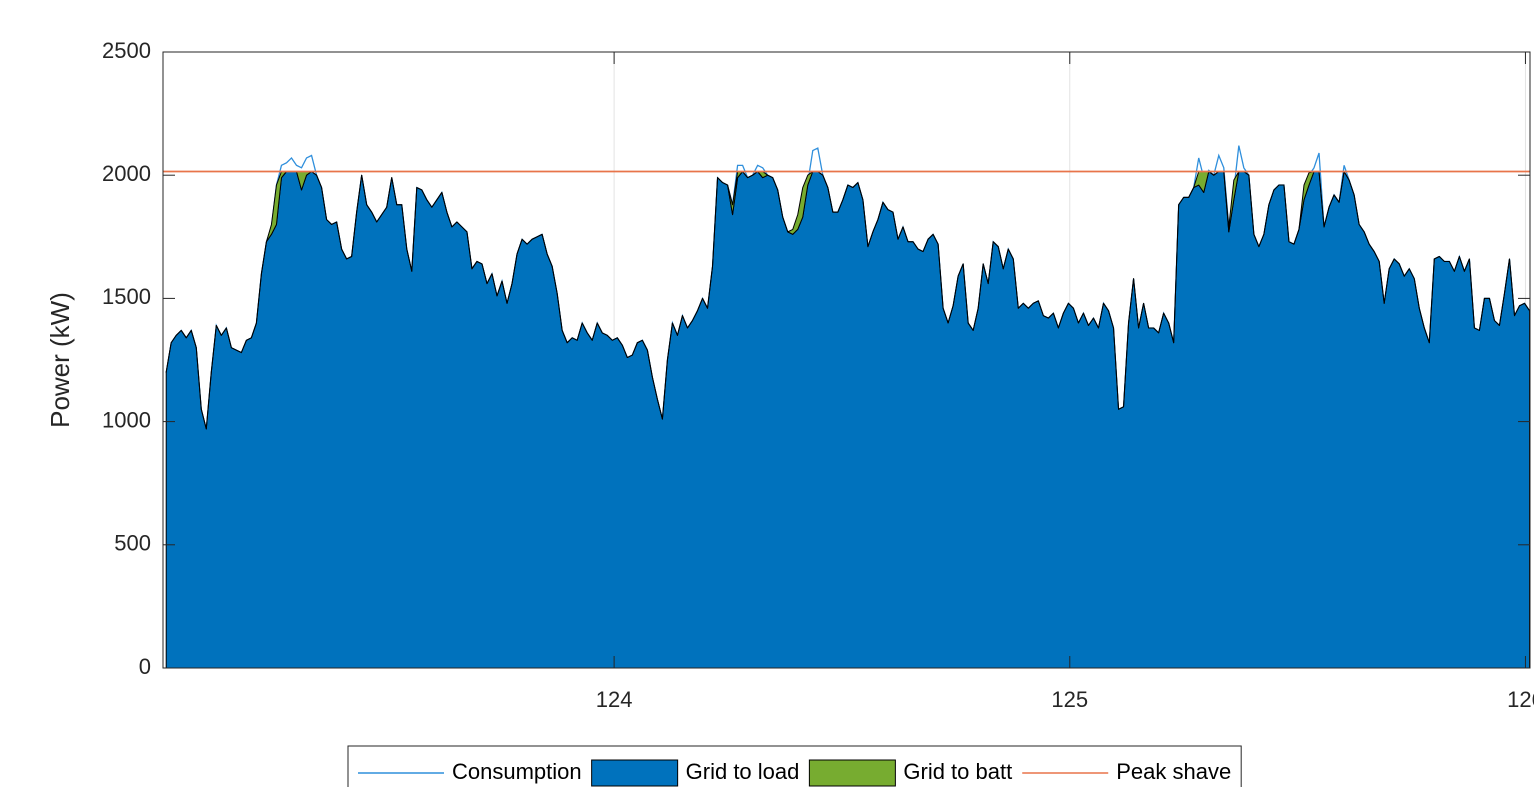 The height and width of the screenshot is (787, 1534). I want to click on legend-label: Grid to load, so click(743, 771).